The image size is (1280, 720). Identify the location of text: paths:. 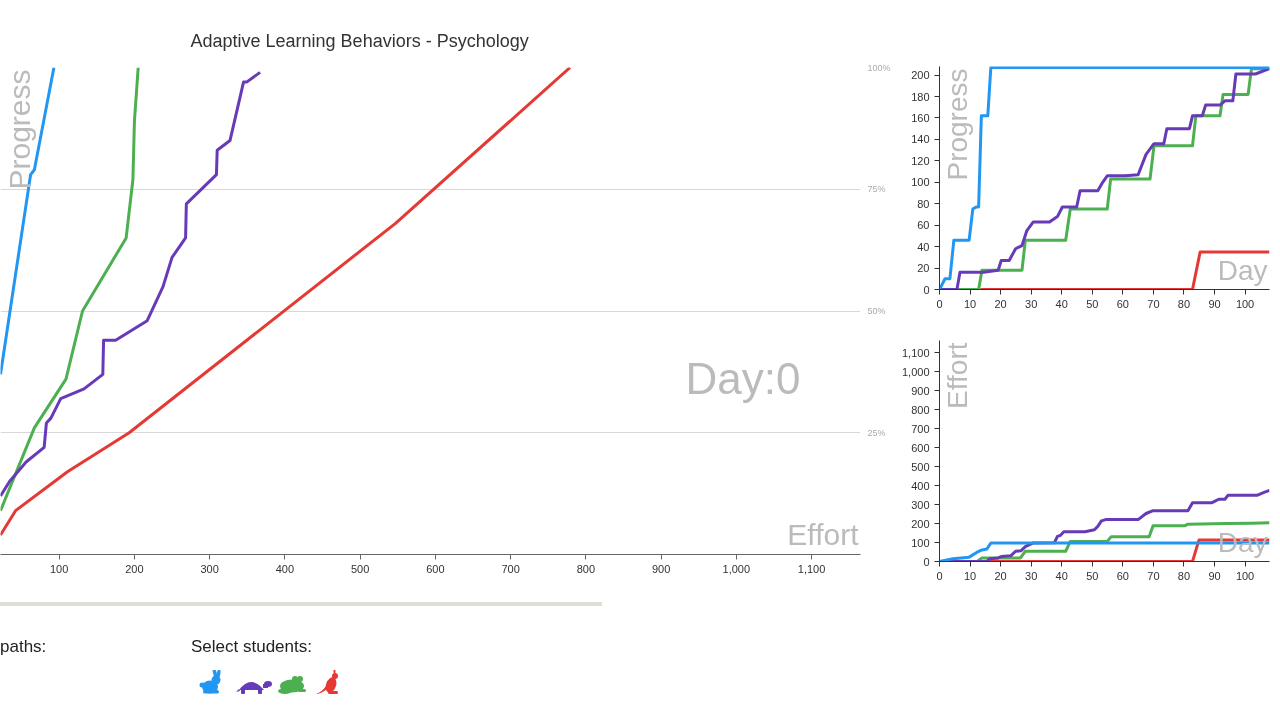
(23, 647).